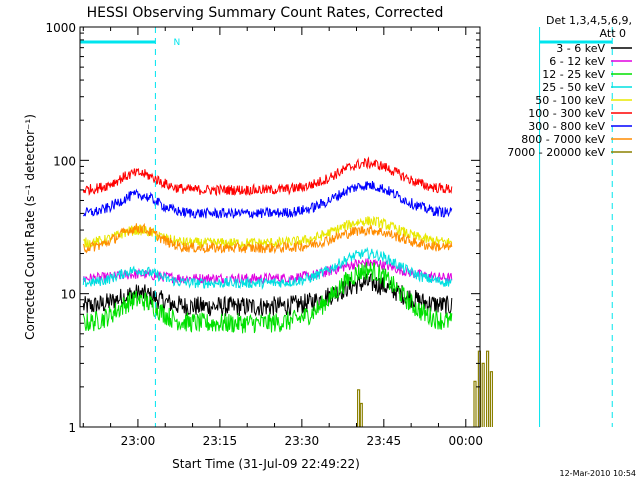 The width and height of the screenshot is (640, 480). I want to click on legend-label: 50 - 100 keV, so click(570, 100).